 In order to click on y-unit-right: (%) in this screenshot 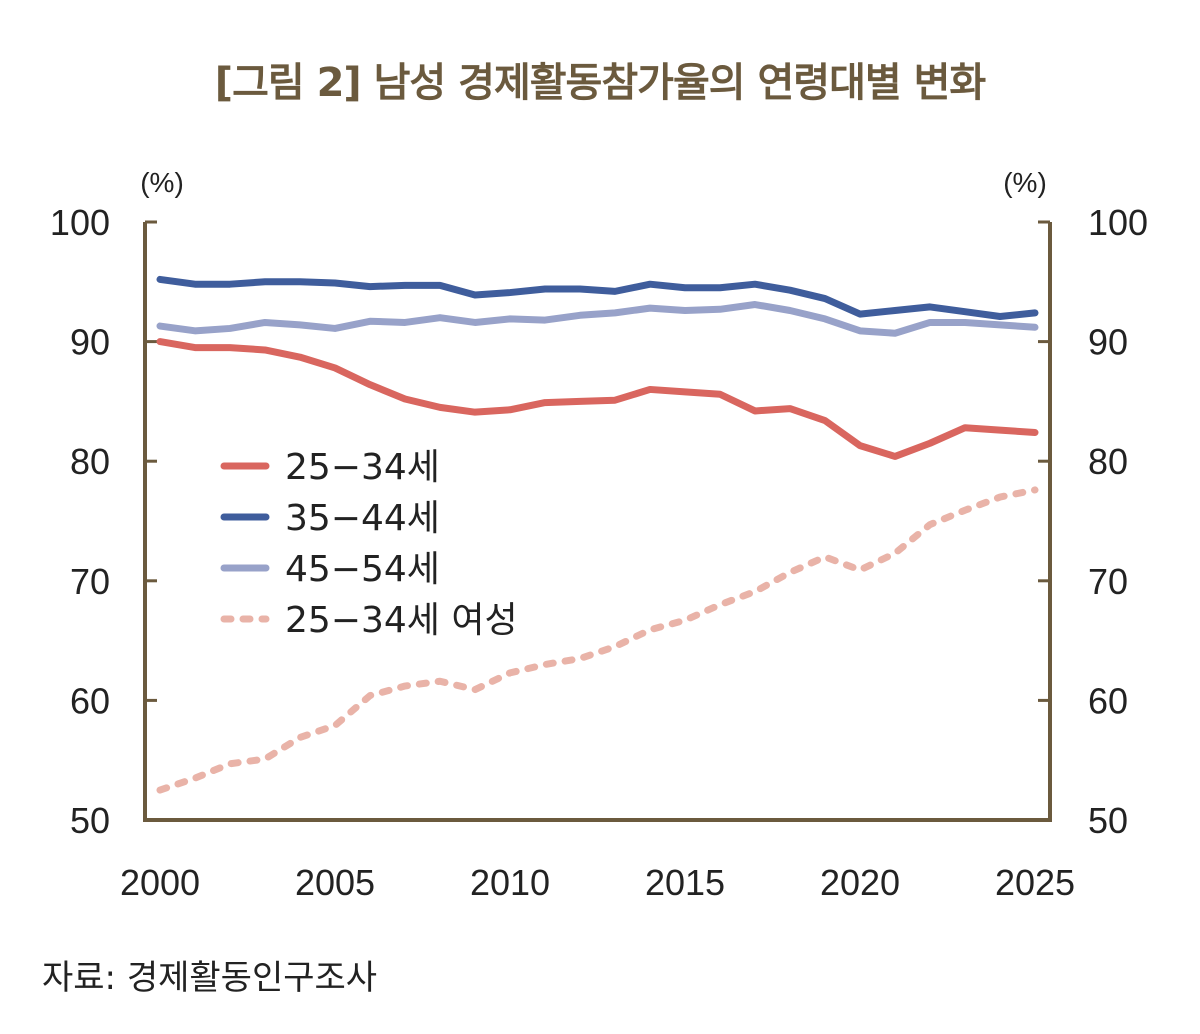, I will do `click(1025, 182)`.